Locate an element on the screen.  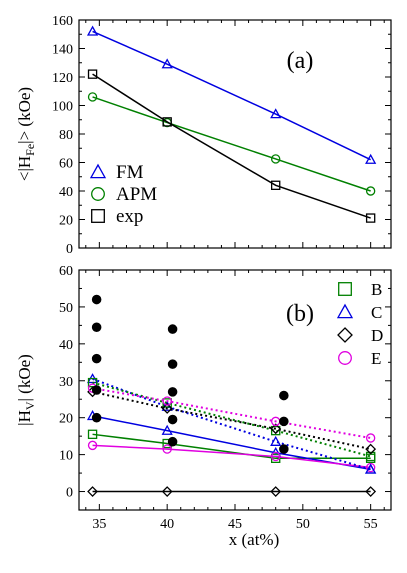
legend-label-b: B is located at coordinates (376, 289).